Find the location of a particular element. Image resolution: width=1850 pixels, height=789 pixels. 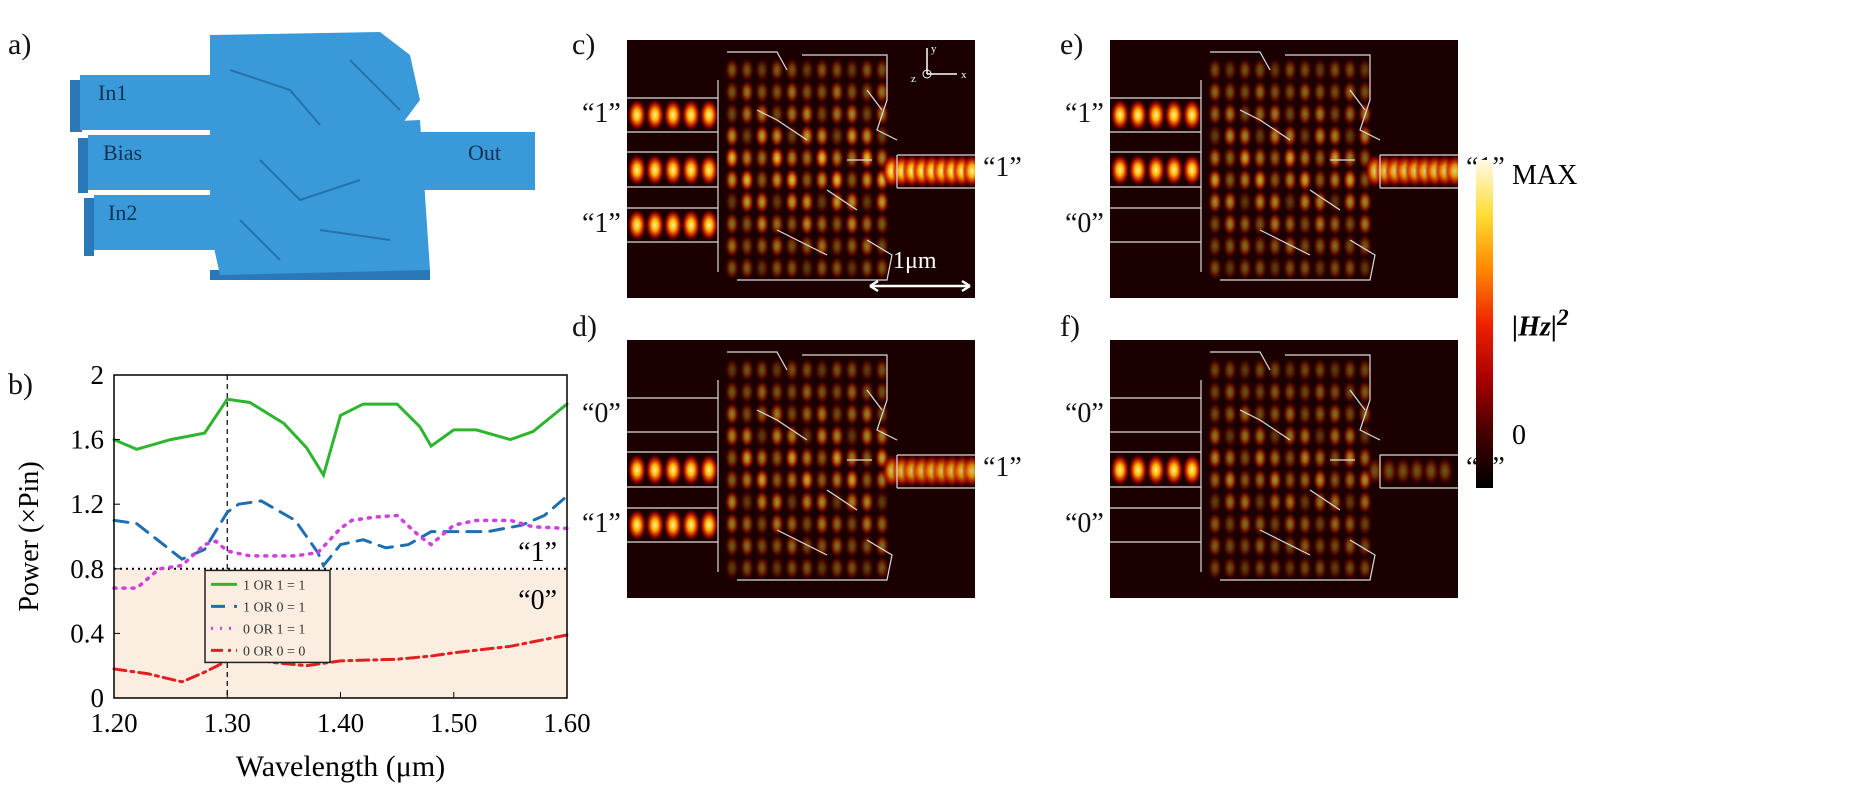

panel-label-b: b) is located at coordinates (20, 384).